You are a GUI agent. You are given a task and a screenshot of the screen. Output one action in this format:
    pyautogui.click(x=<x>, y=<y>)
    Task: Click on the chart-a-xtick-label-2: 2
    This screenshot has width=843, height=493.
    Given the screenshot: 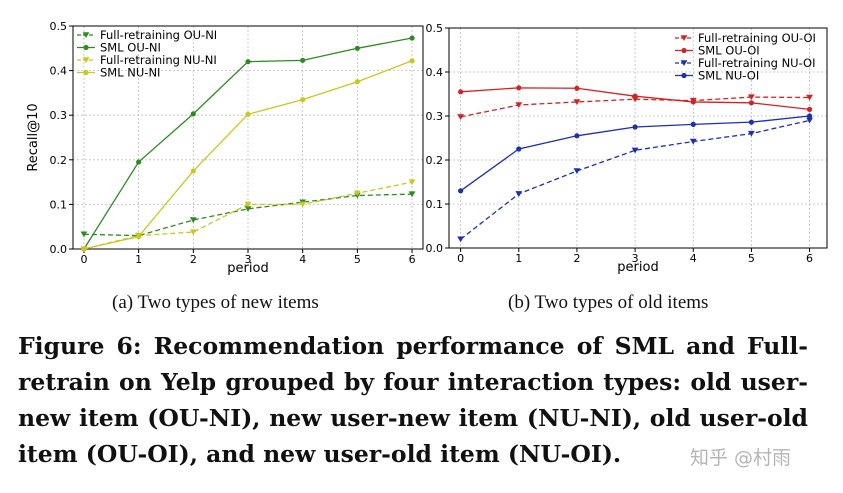 What is the action you would take?
    pyautogui.click(x=193, y=259)
    